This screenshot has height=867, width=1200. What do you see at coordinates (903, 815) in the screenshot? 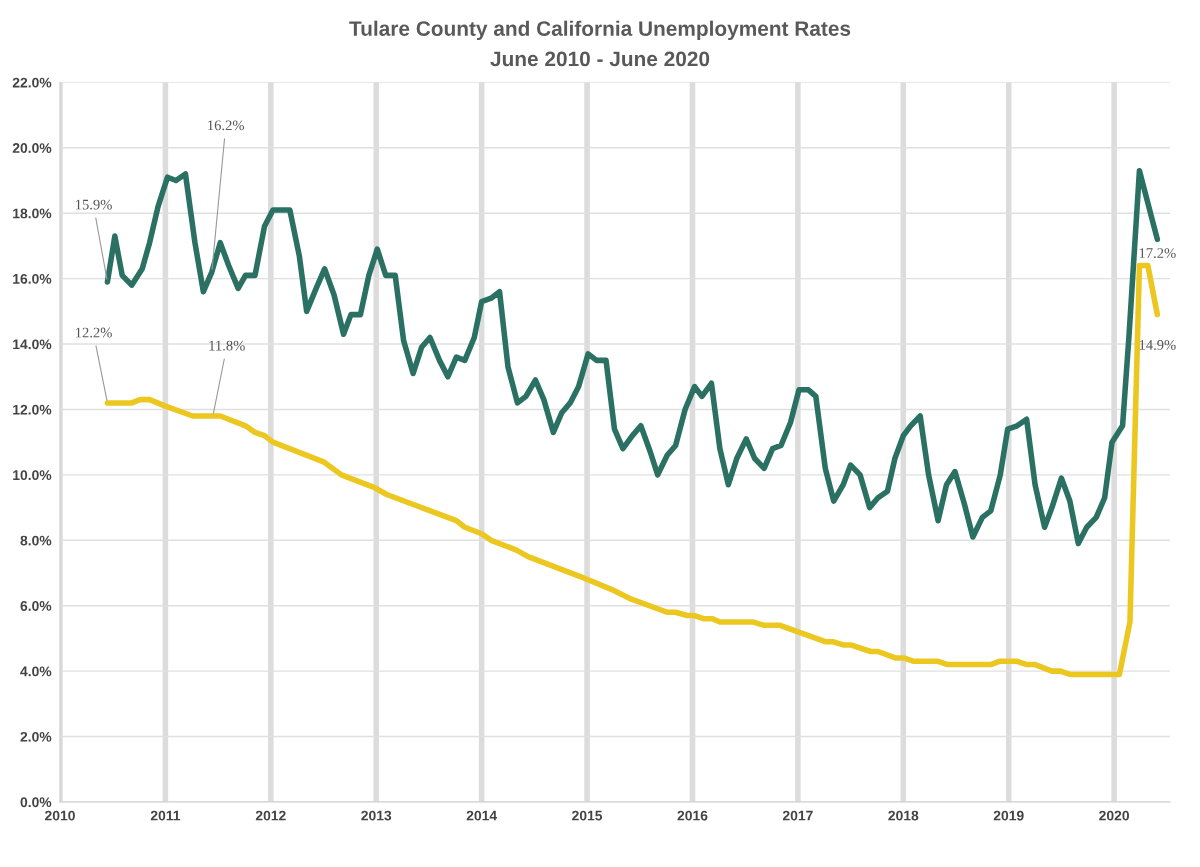
I see `x-tick-label: 2018` at bounding box center [903, 815].